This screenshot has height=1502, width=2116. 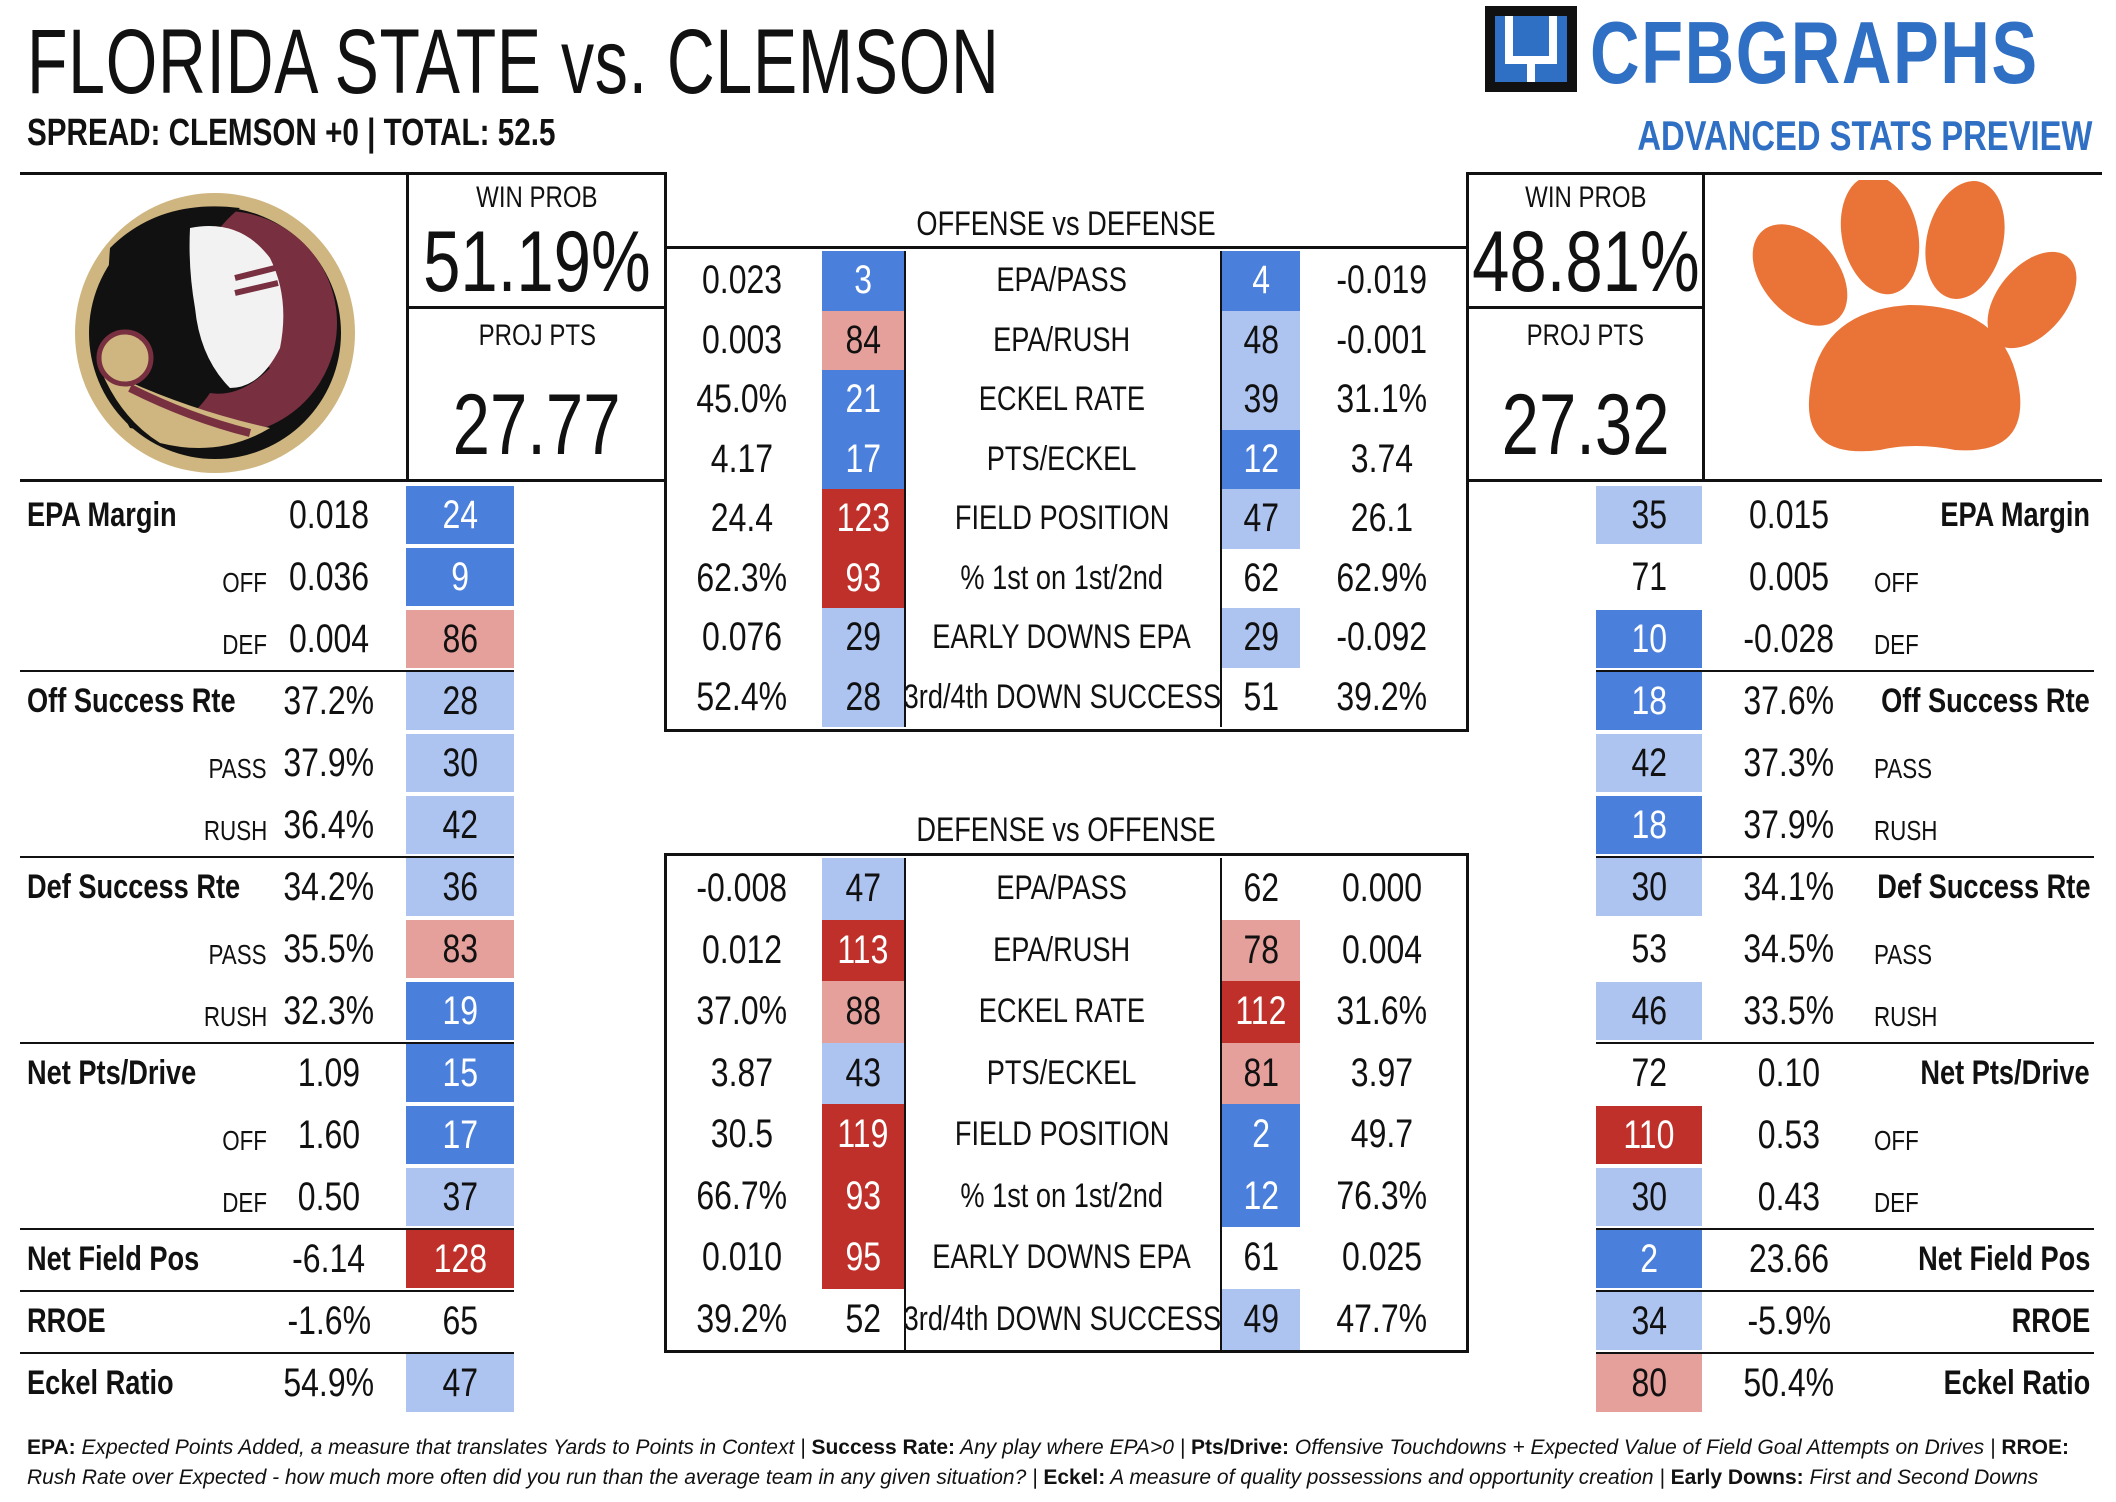 I want to click on stat-rank: 35, so click(x=1649, y=515).